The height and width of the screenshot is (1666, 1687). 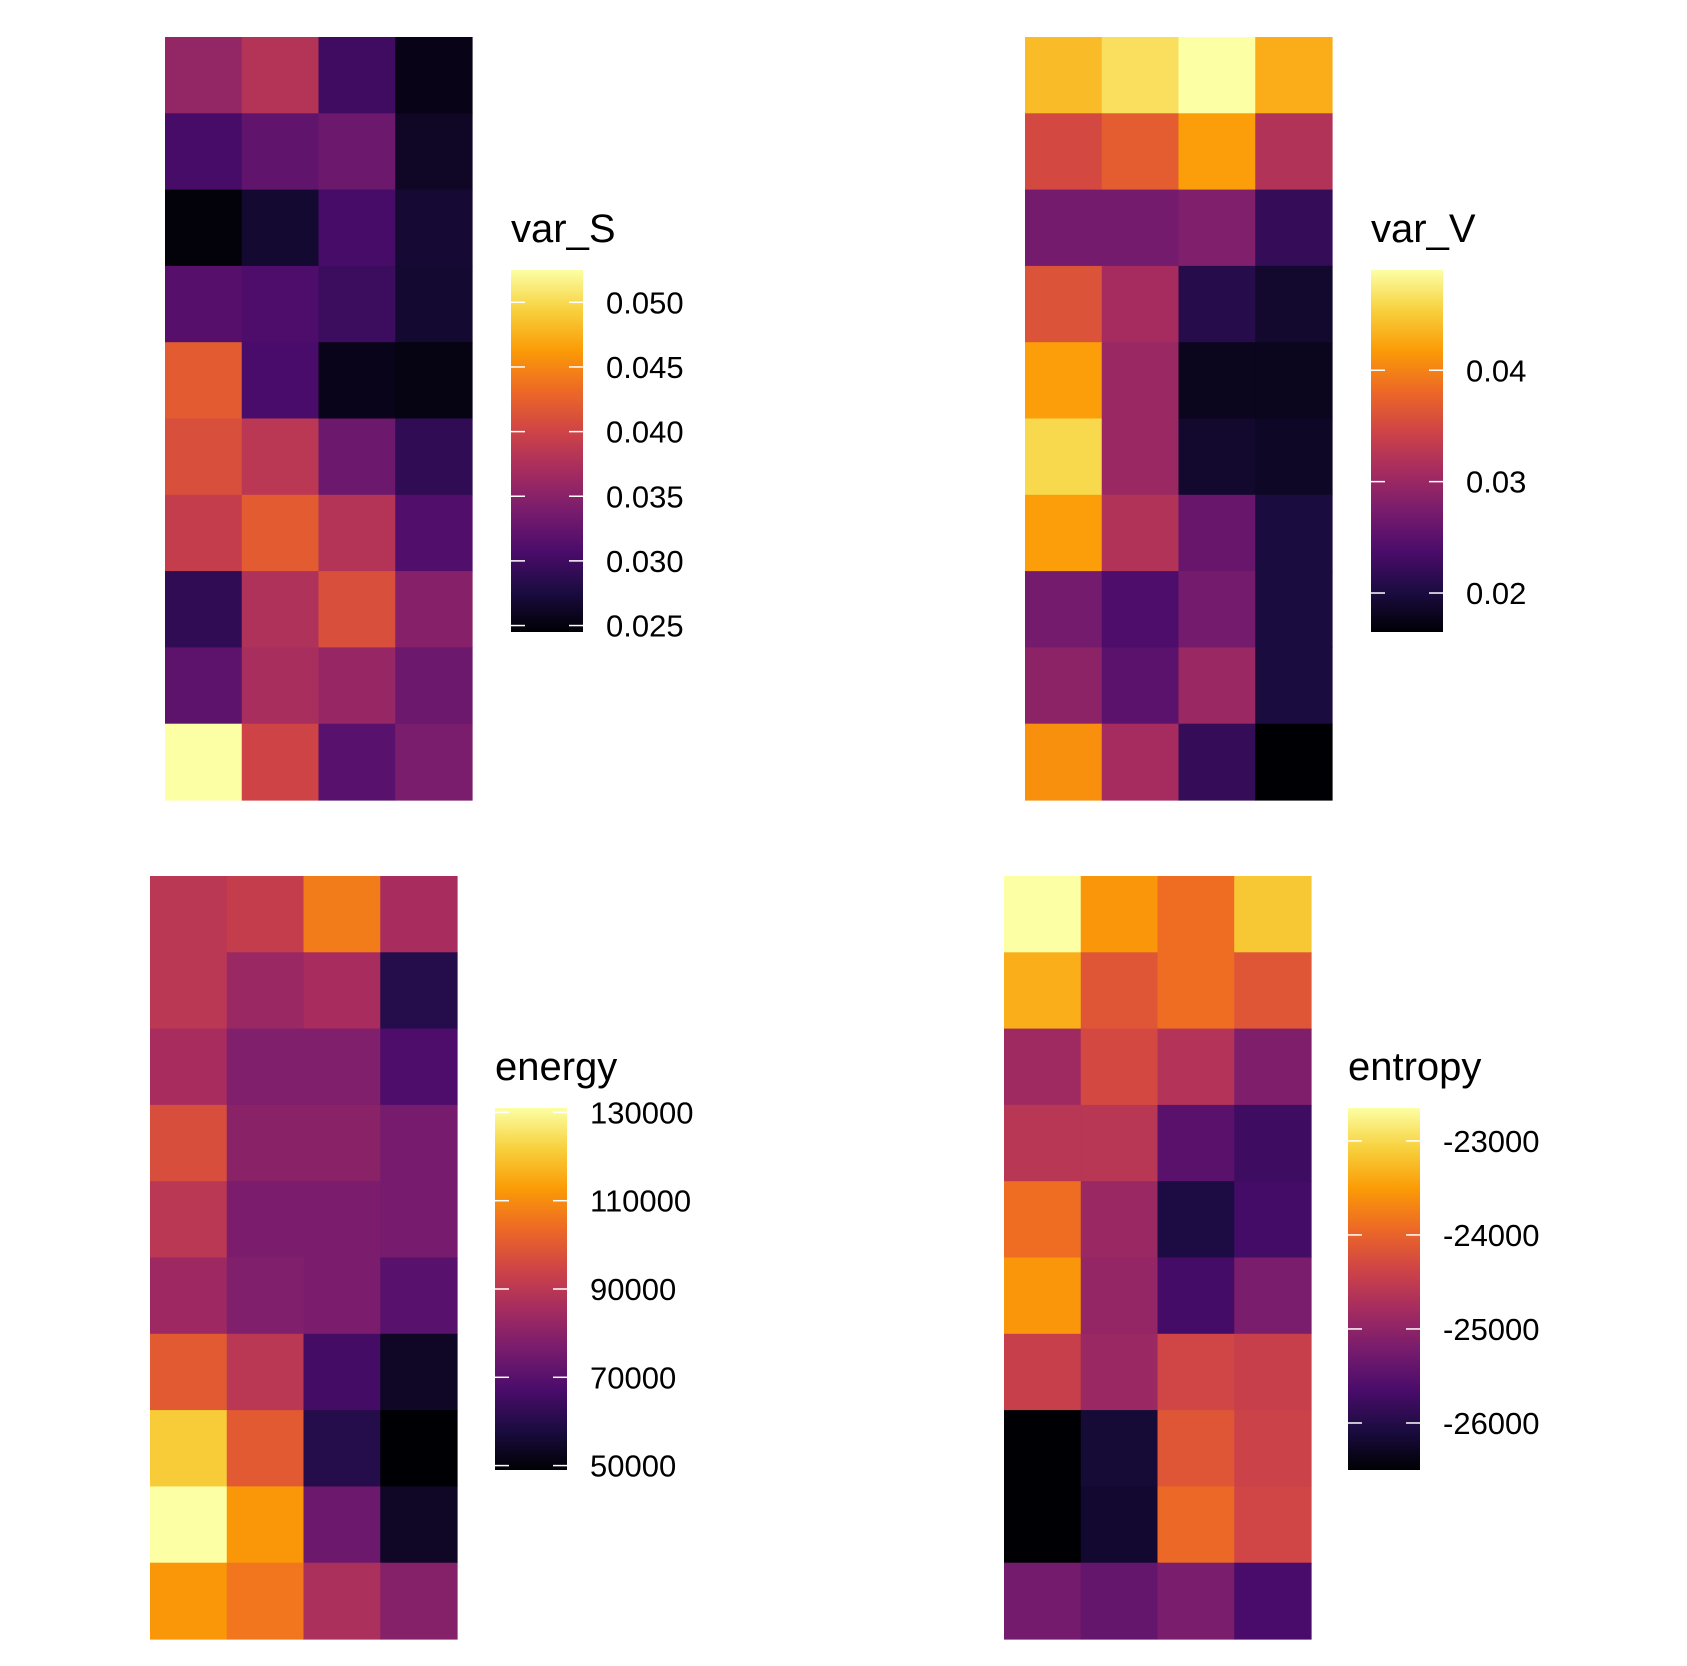 I want to click on entropy-tick-label: -23000, so click(x=1491, y=1141).